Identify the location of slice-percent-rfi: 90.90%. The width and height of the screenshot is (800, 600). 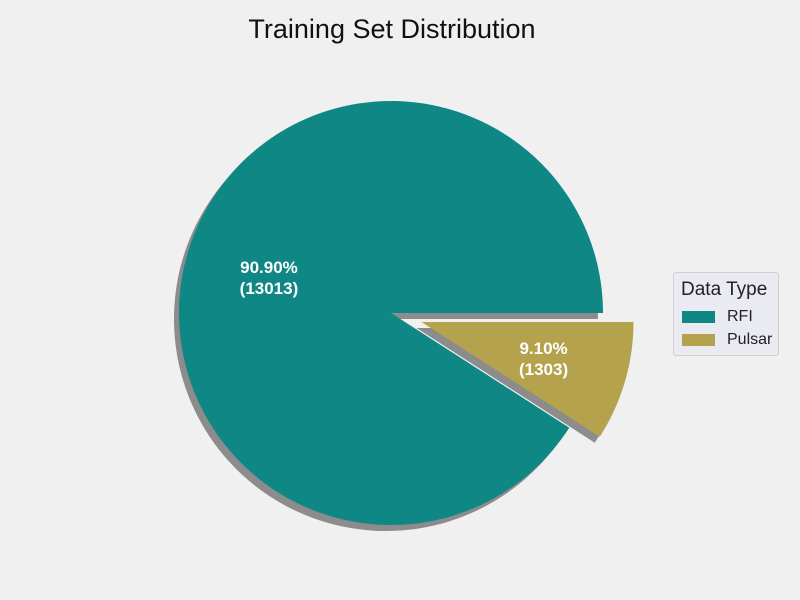
(269, 267).